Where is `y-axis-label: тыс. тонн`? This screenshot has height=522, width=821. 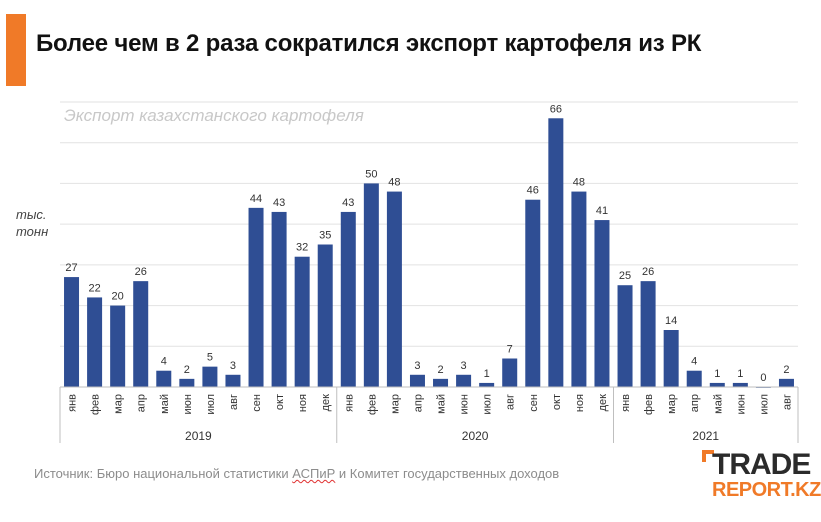
y-axis-label: тыс. тонн is located at coordinates (32, 223).